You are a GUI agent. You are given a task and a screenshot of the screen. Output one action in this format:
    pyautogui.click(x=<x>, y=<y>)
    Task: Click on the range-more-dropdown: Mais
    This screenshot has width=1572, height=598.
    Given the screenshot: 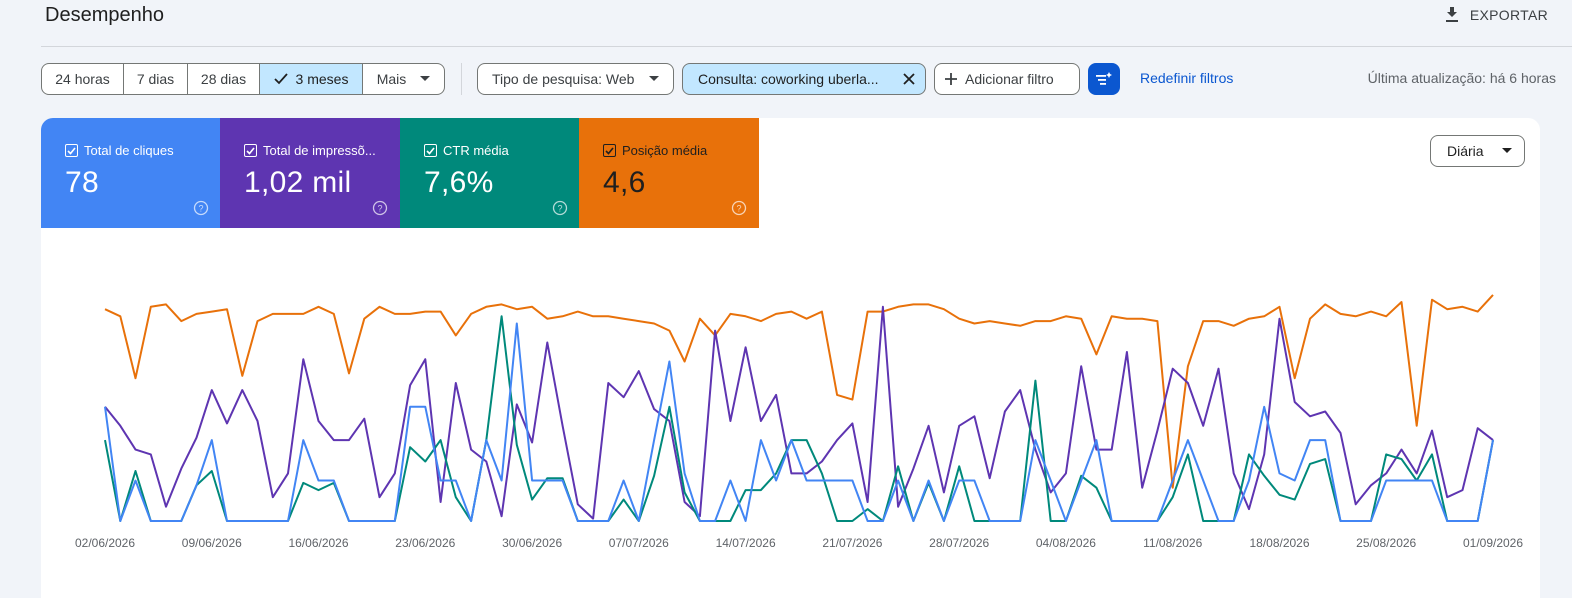 What is the action you would take?
    pyautogui.click(x=403, y=79)
    